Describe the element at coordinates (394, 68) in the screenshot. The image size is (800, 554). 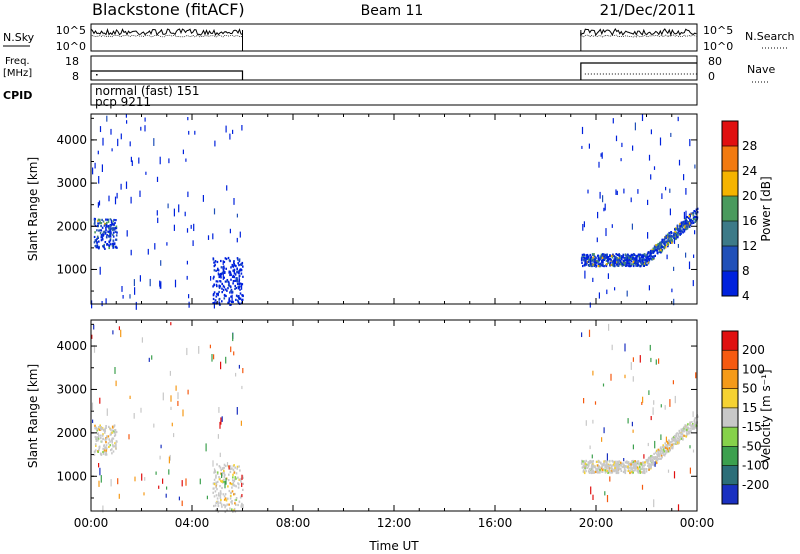
I see `freq-frame` at that location.